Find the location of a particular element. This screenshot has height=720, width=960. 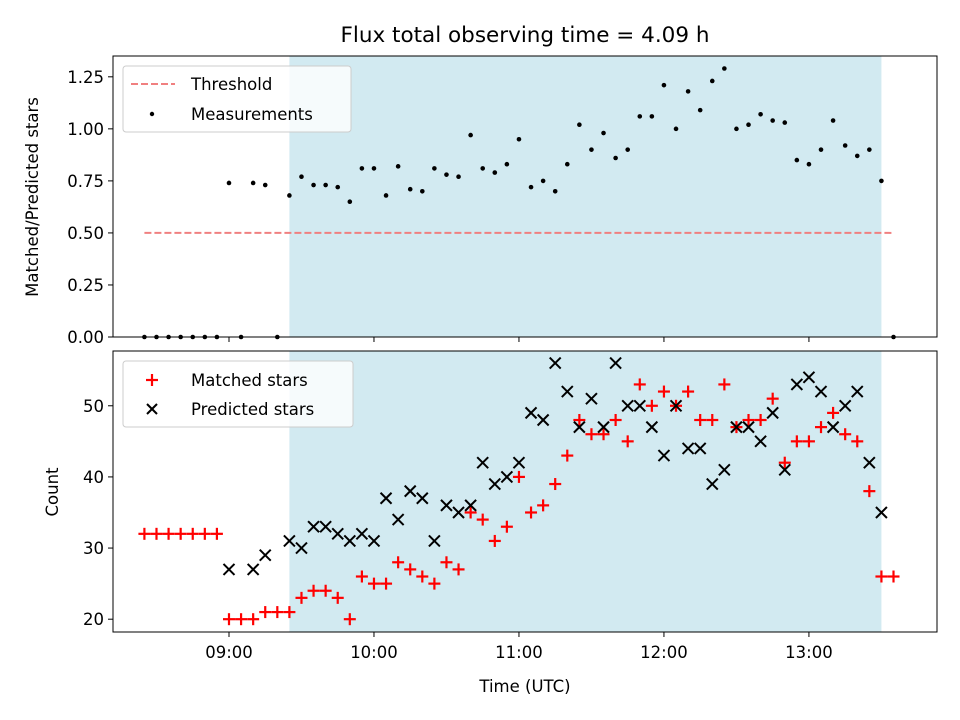

legend-measurements-swatch is located at coordinates (152, 114).